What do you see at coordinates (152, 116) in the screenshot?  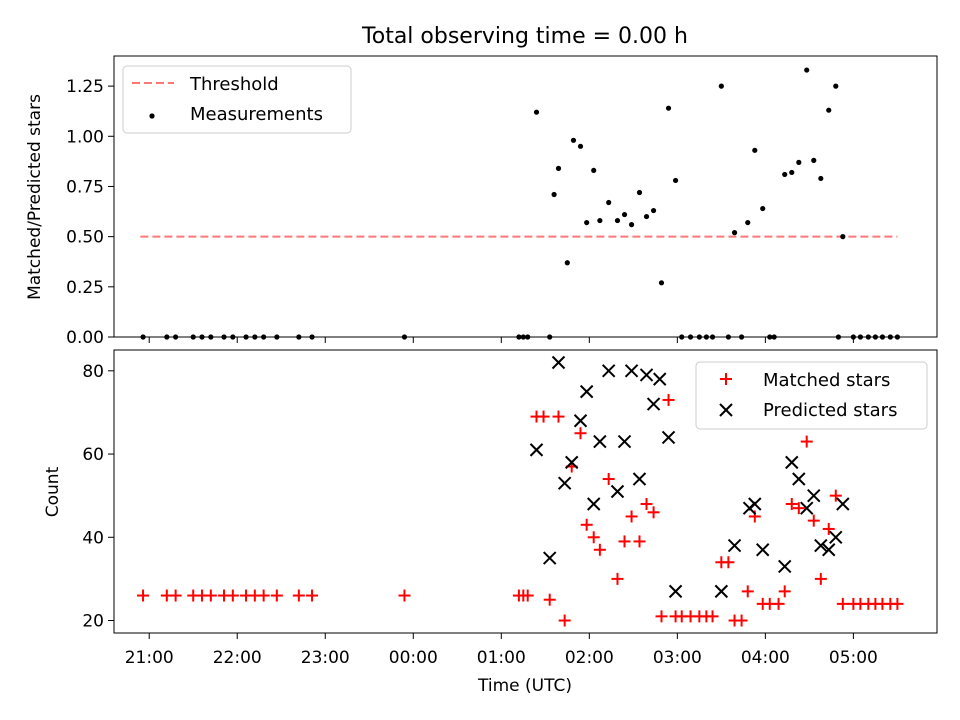 I see `measurements-legend-swatch` at bounding box center [152, 116].